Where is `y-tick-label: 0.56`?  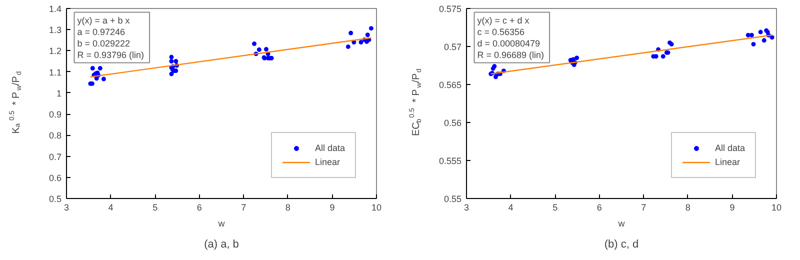 y-tick-label: 0.56 is located at coordinates (453, 123).